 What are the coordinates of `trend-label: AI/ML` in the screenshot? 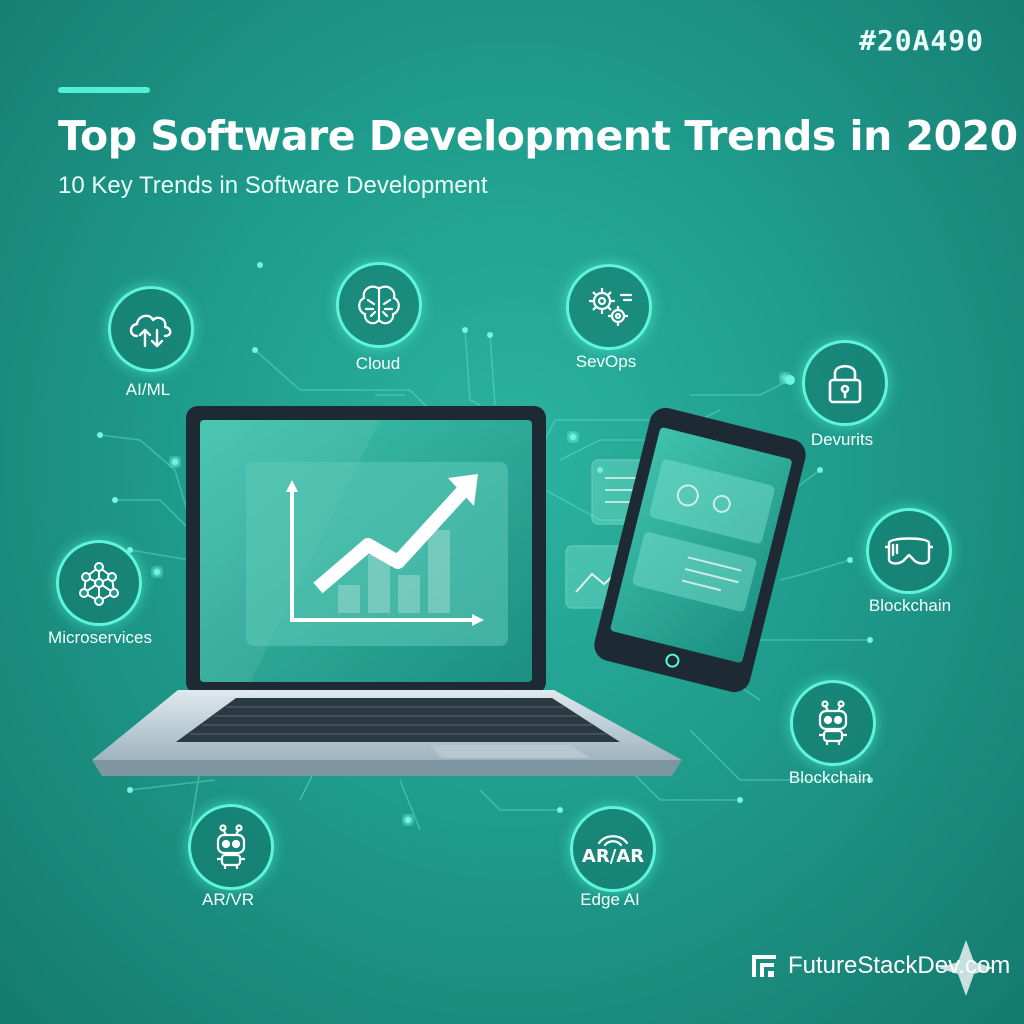 It's located at (148, 389).